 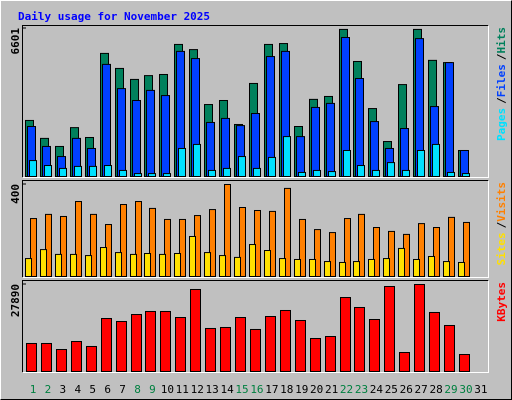 I want to click on x-tick-label: 20, so click(x=316, y=389).